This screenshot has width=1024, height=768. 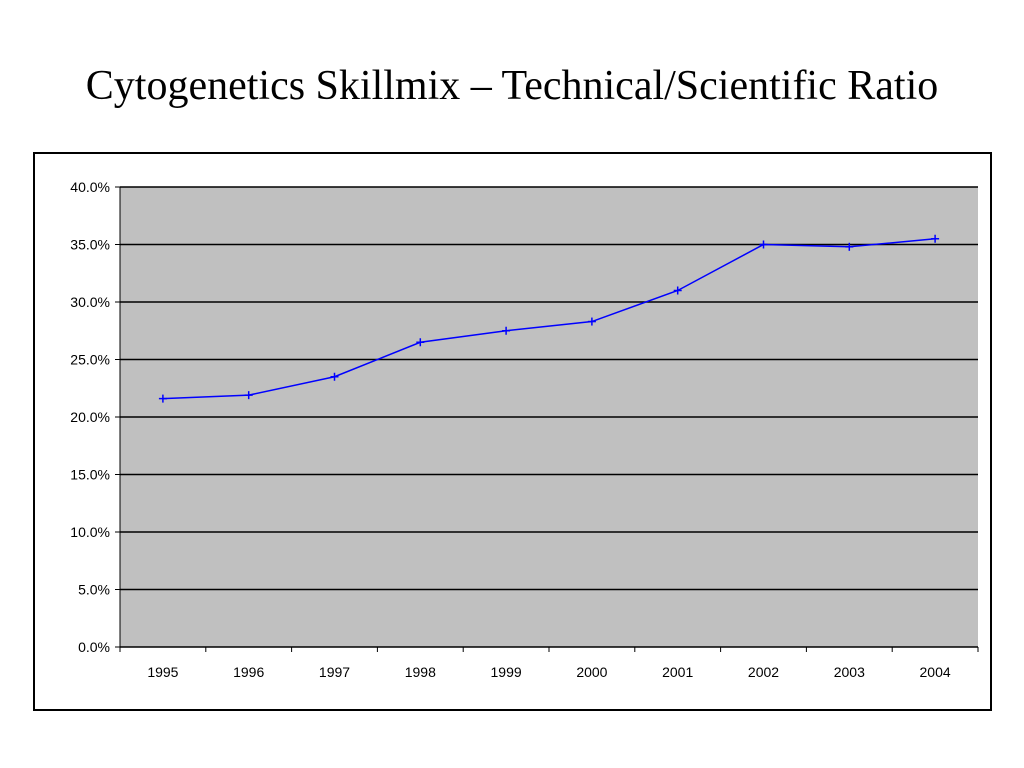 What do you see at coordinates (90, 187) in the screenshot?
I see `y-tick-label: 40.0%` at bounding box center [90, 187].